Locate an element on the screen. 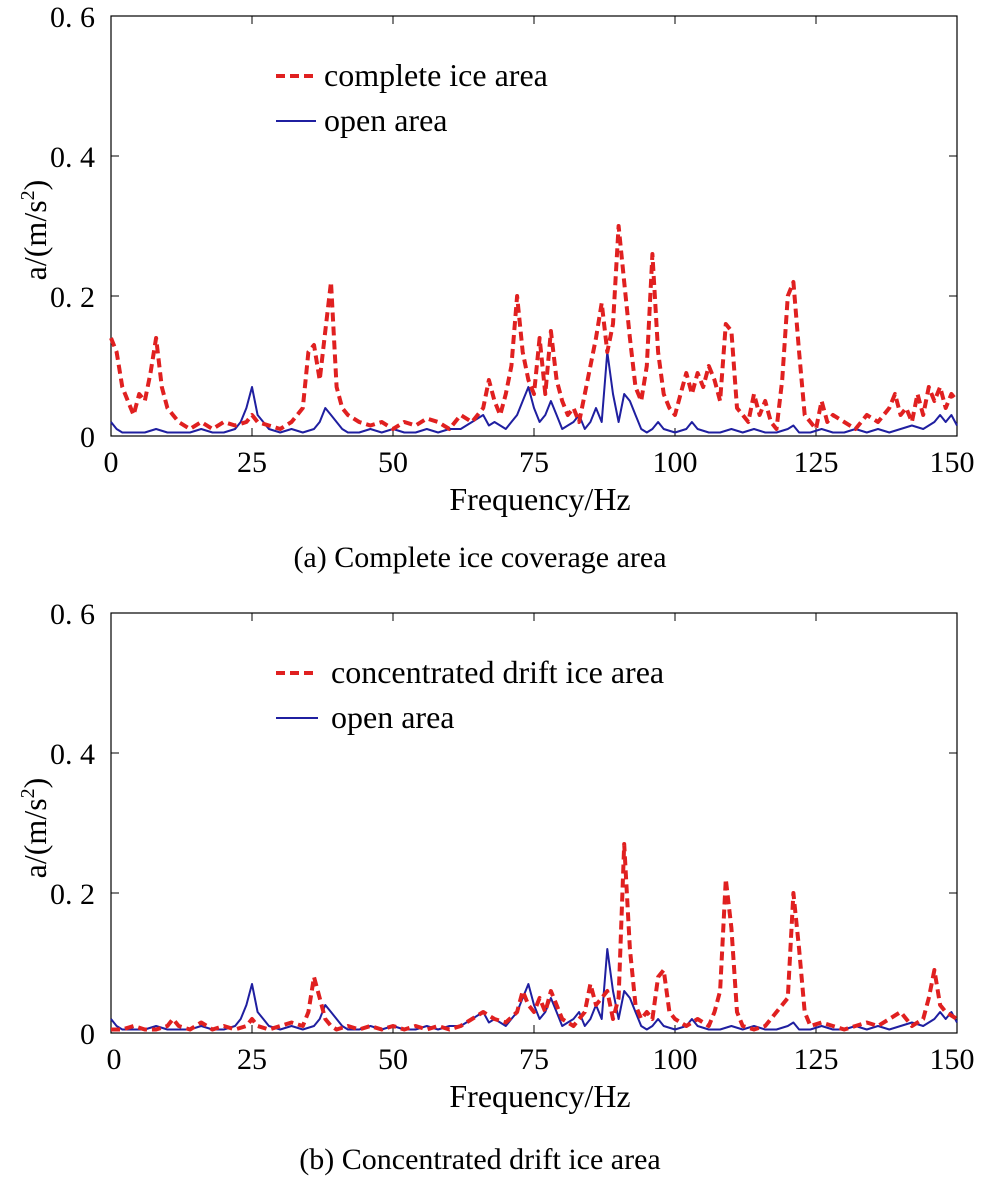 Image resolution: width=986 pixels, height=1178 pixels. chart-b-series-ice-line is located at coordinates (535, 937).